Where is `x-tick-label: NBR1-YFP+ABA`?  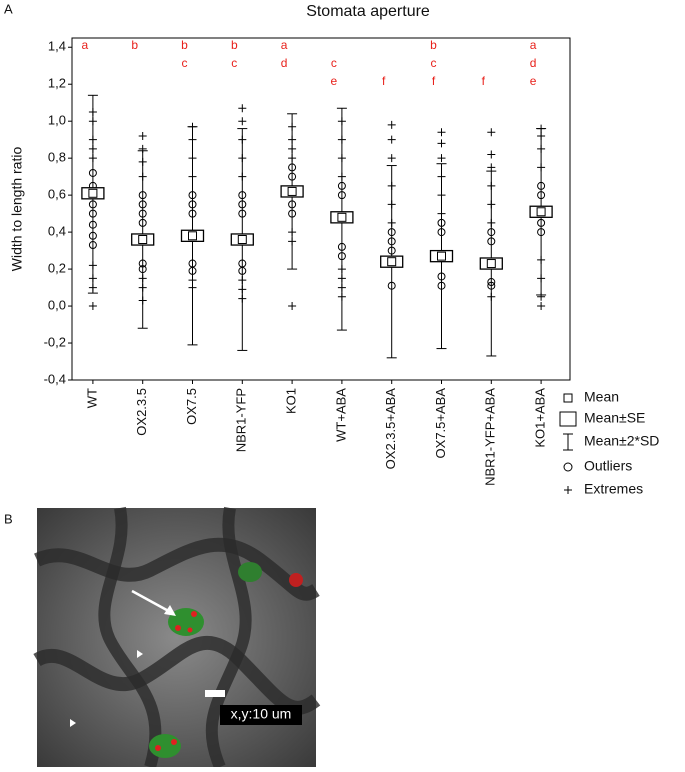
x-tick-label: NBR1-YFP+ABA is located at coordinates (490, 437).